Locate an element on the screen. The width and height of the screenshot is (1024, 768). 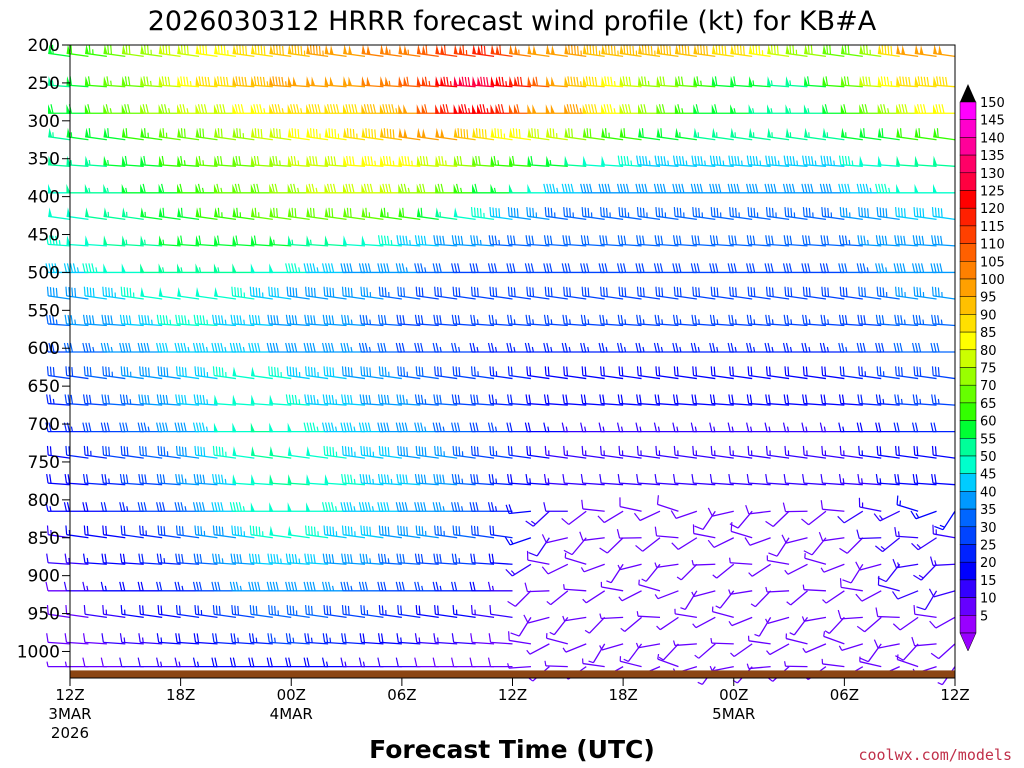
x-axis-label: Forecast Time (UTC) is located at coordinates (512, 749).